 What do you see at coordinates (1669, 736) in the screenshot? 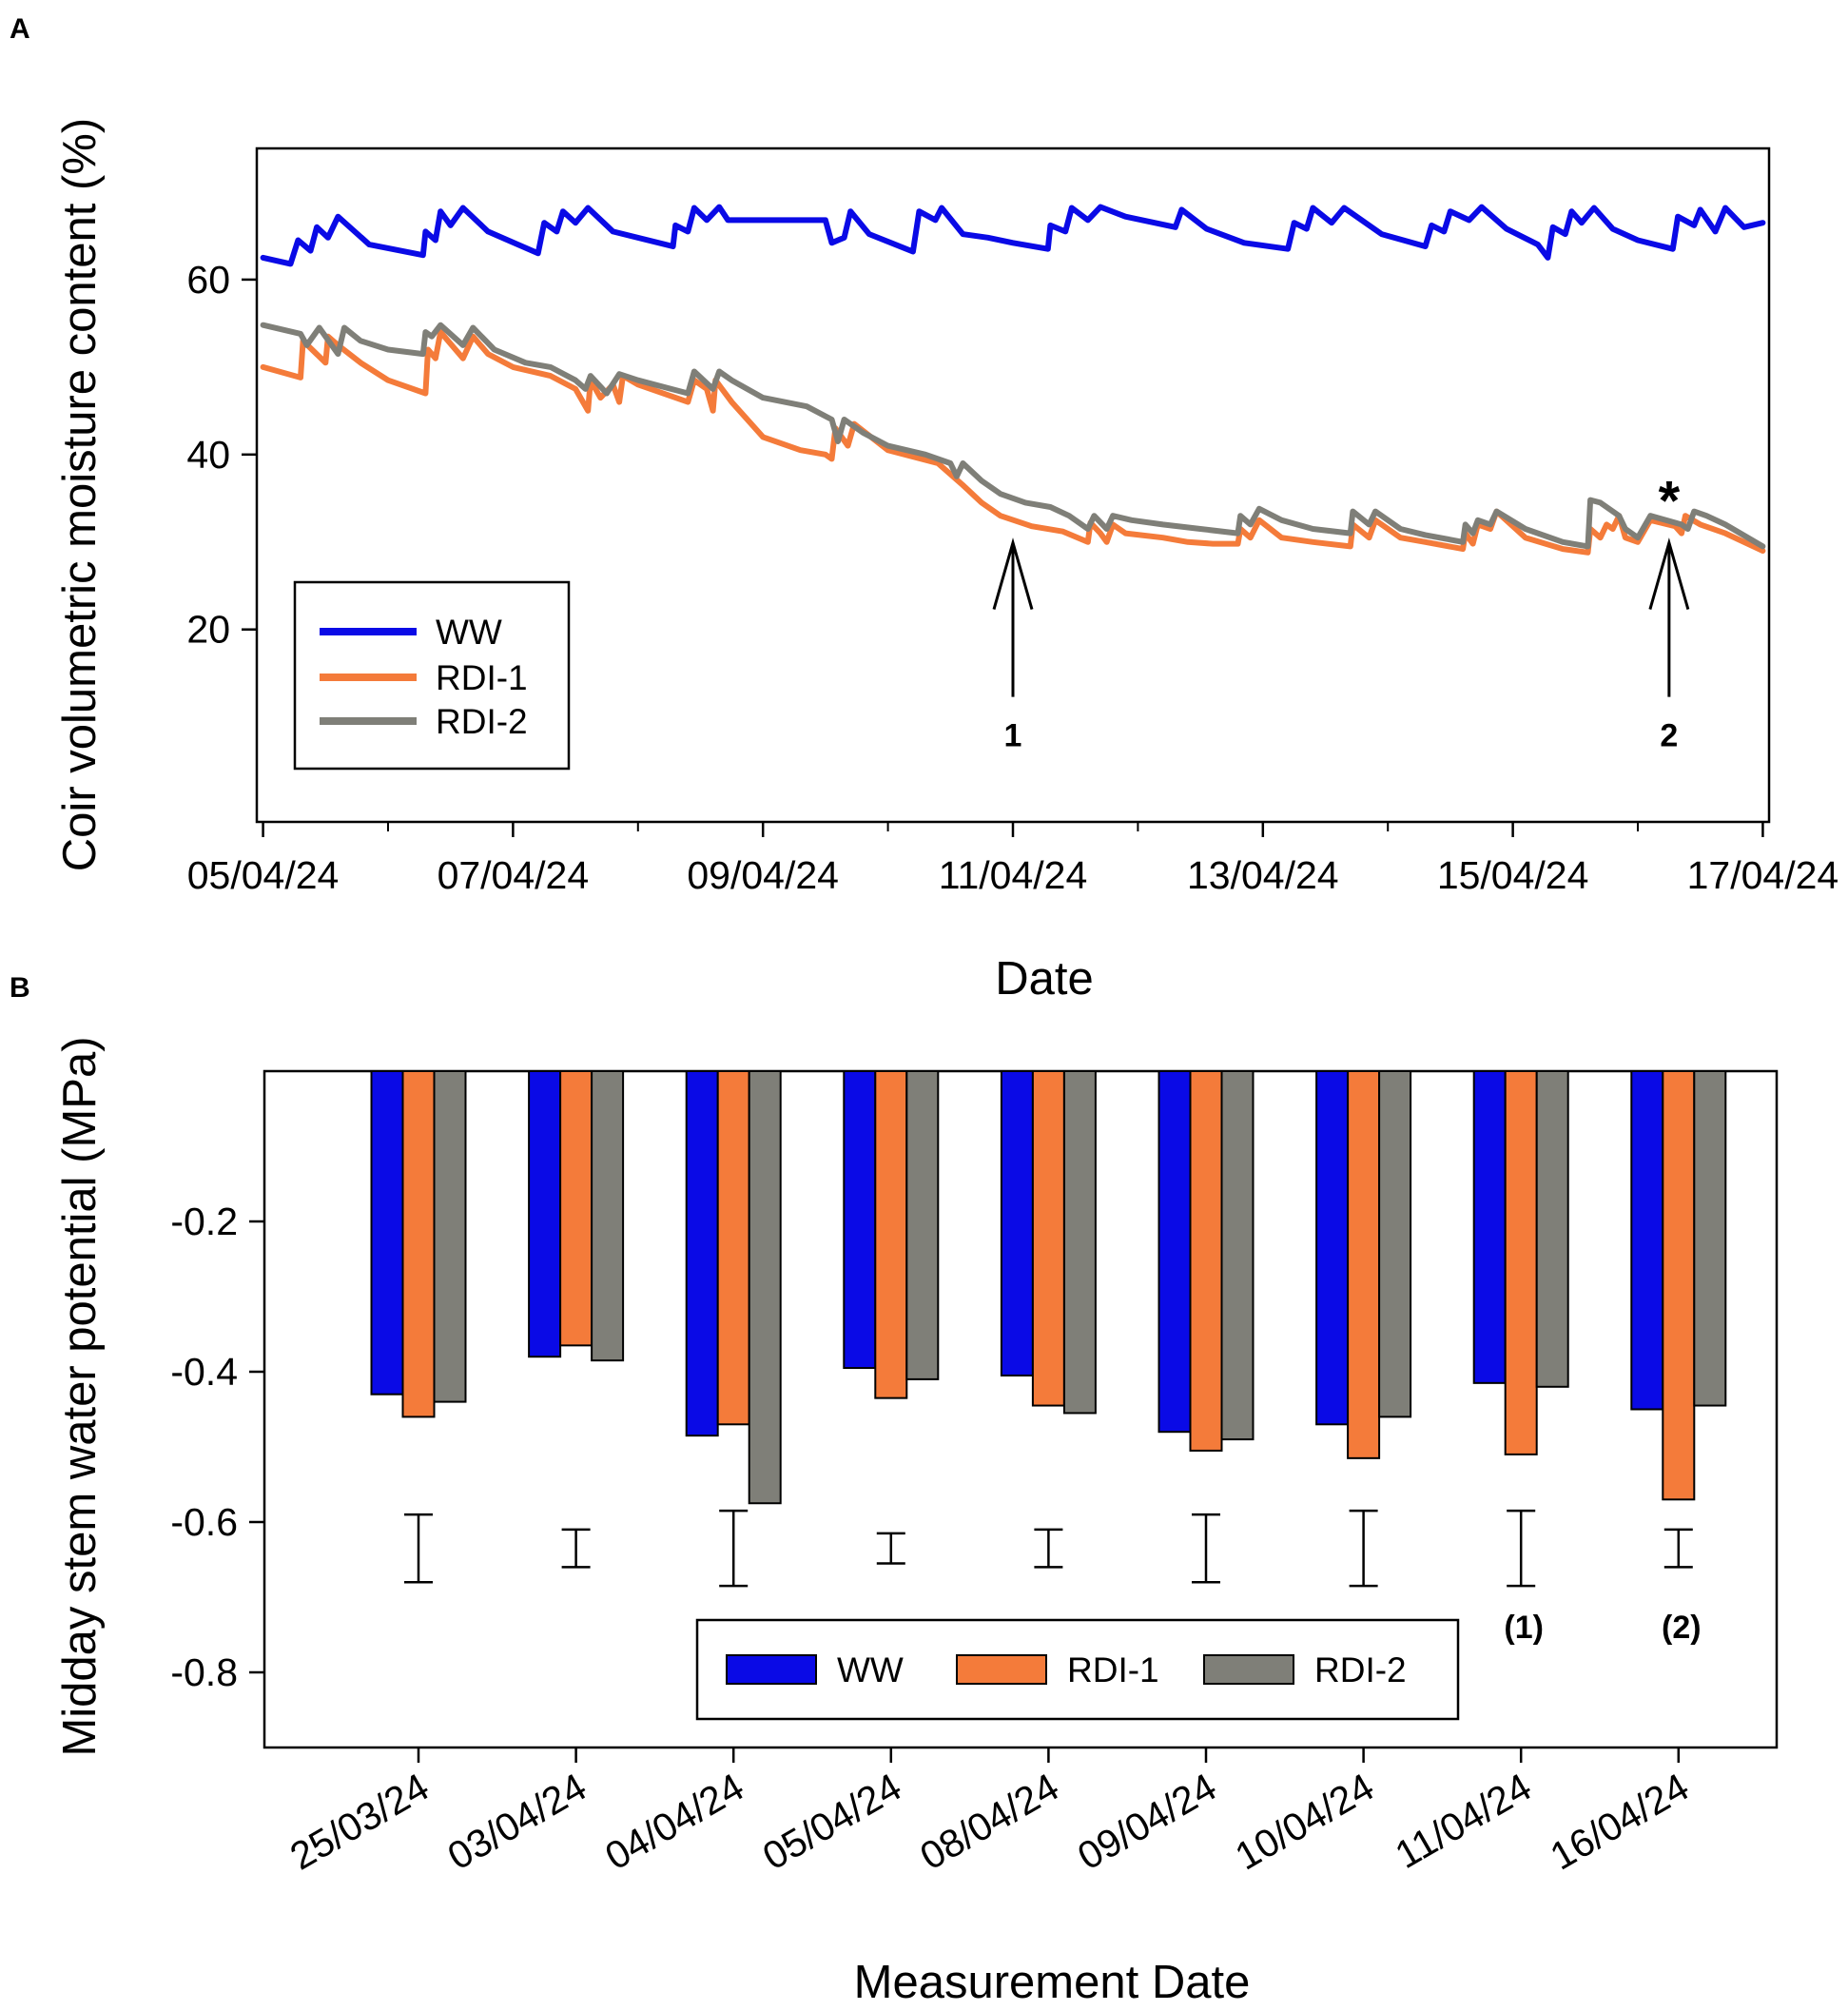
I see `arrow-label-2: 2` at bounding box center [1669, 736].